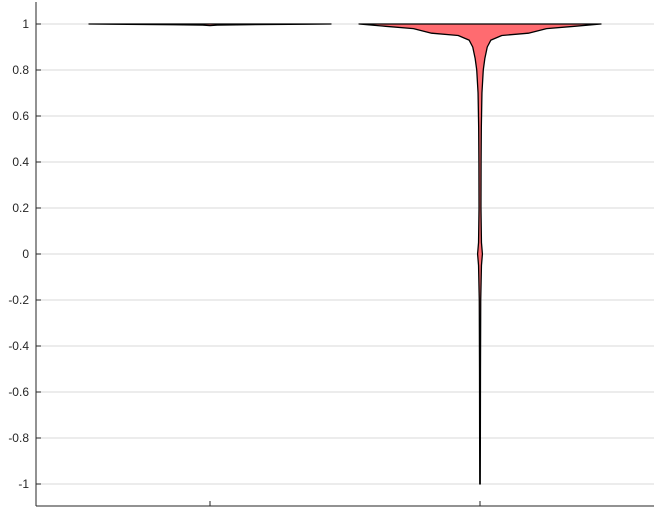  What do you see at coordinates (18, 300) in the screenshot?
I see `y-tick-label: -0.2` at bounding box center [18, 300].